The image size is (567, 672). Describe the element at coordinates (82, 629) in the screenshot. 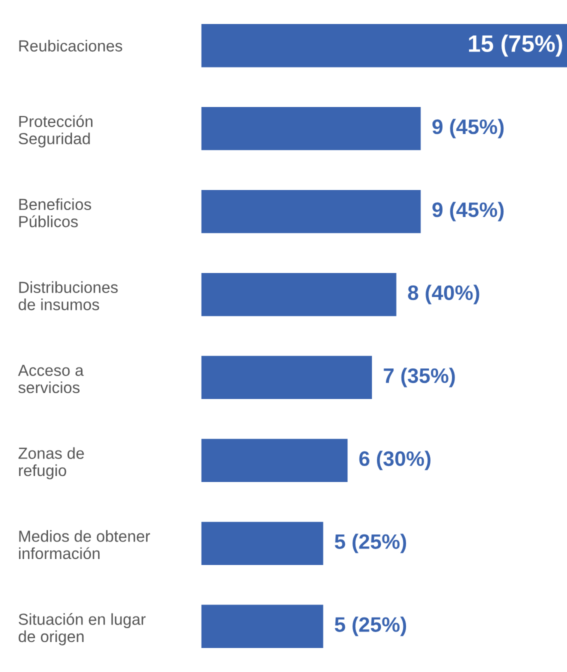

I see `y-tick-label: Situación en lugar de origen` at that location.